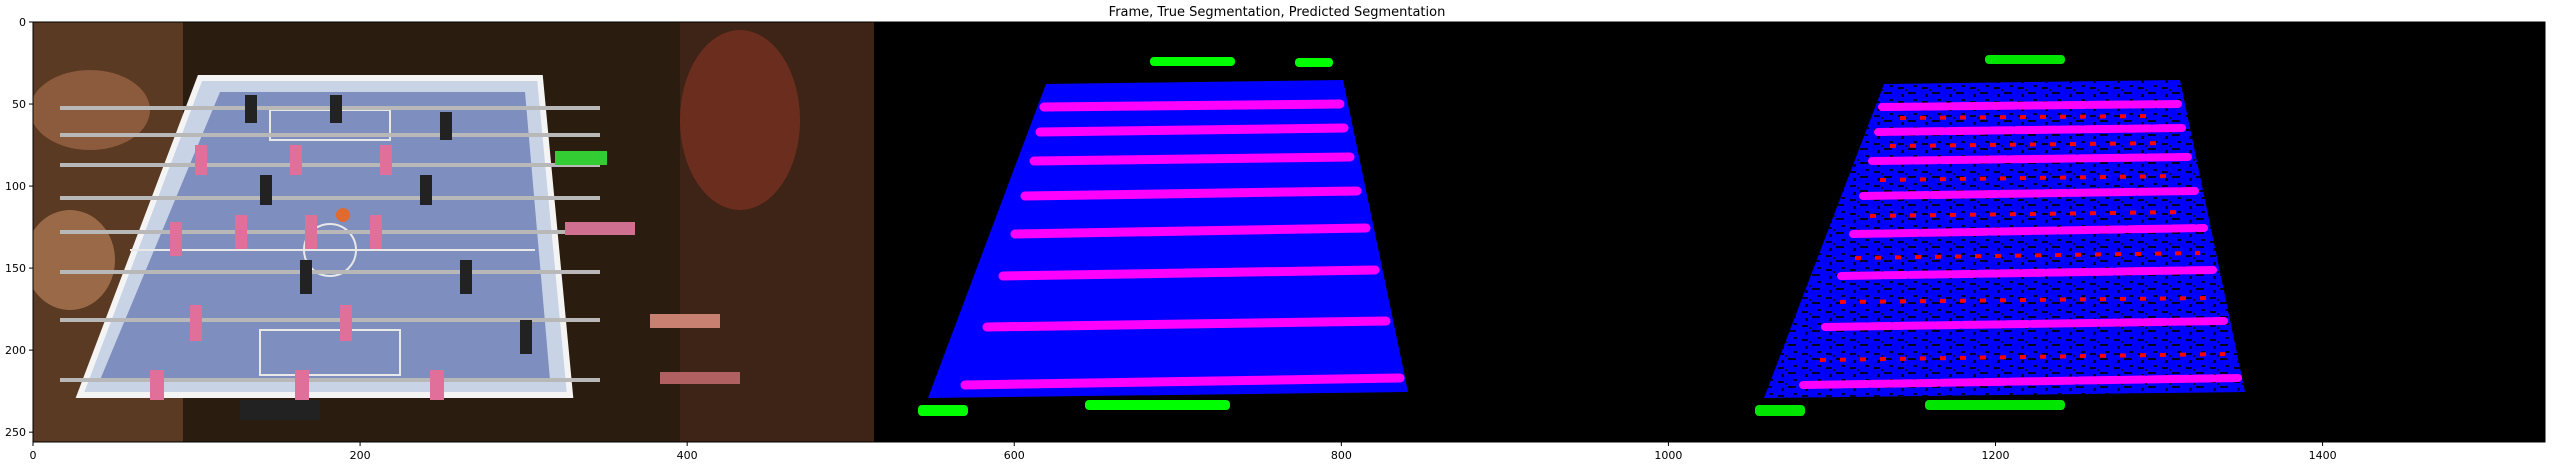 The height and width of the screenshot is (465, 2554). I want to click on y-tick-label: 100, so click(15, 186).